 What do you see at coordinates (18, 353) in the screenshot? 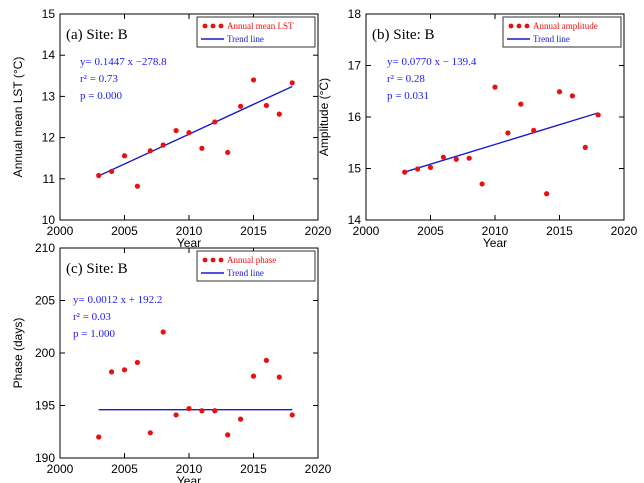
I see `y-axis-label: Phase (days)` at bounding box center [18, 353].